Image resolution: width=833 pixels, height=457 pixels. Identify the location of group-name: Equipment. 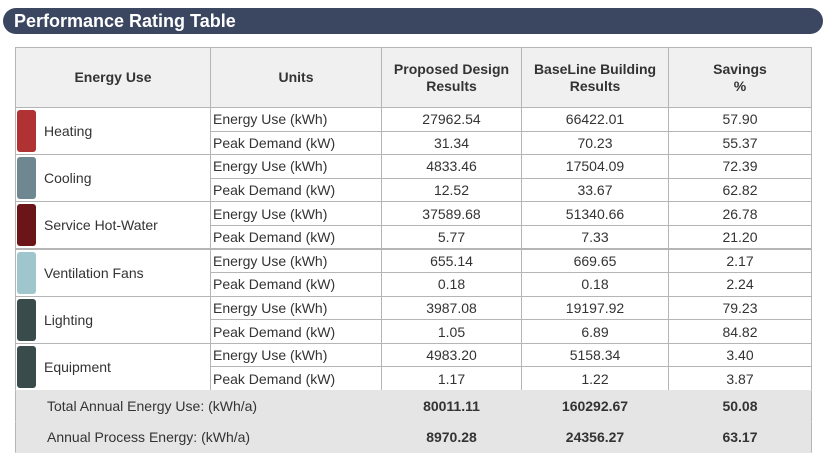
(77, 366).